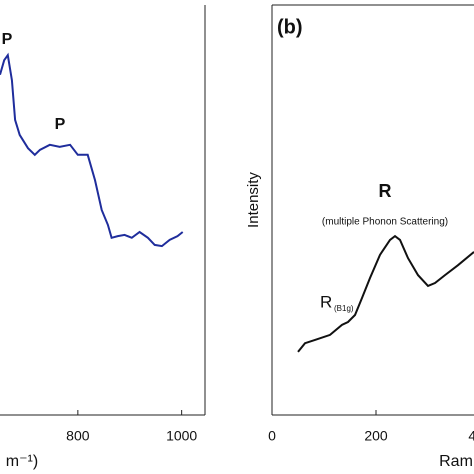  Describe the element at coordinates (181, 436) in the screenshot. I see `x-tick-label: 1000` at that location.